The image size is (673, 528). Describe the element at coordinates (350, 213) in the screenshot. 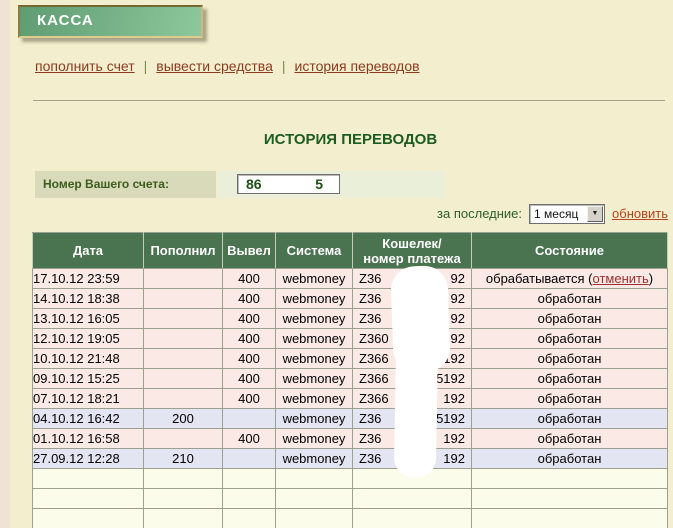

I see `filter-row: за последние: 1 месяц ▼ обновить` at that location.